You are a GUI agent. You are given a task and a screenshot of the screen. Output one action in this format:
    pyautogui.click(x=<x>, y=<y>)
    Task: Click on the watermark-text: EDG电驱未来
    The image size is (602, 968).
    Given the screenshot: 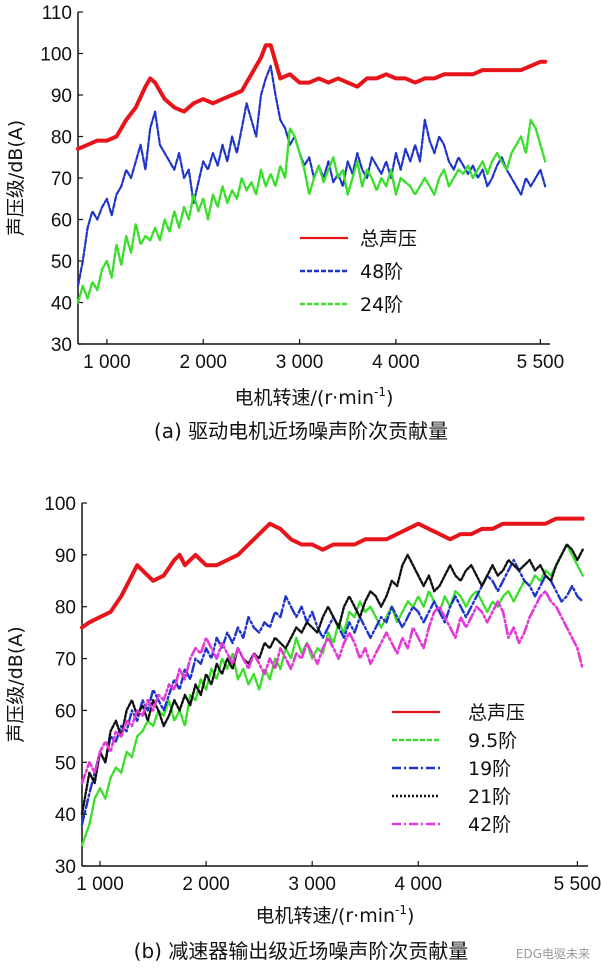 What is the action you would take?
    pyautogui.click(x=553, y=954)
    